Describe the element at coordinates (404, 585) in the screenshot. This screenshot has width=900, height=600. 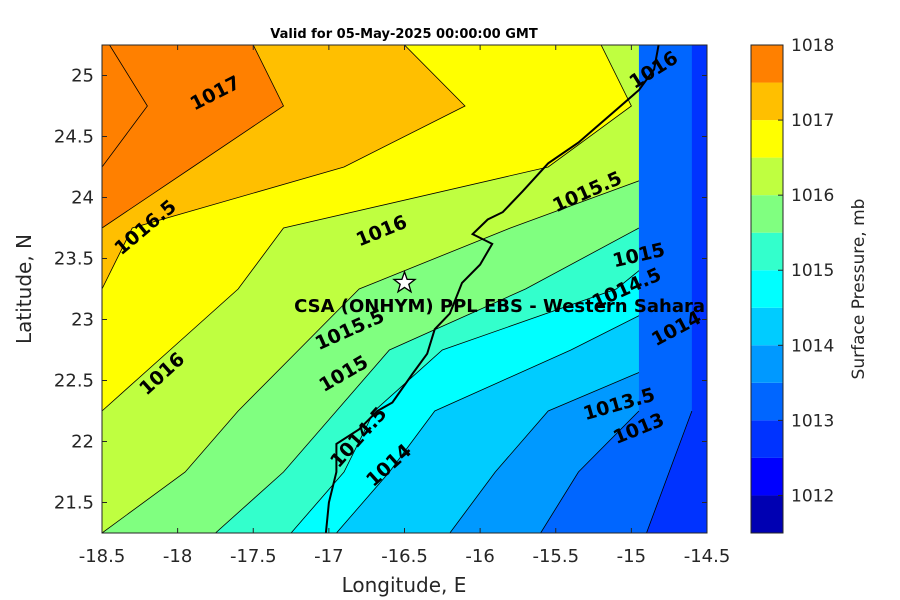
I see `x-axis-label: Longitude, E` at that location.